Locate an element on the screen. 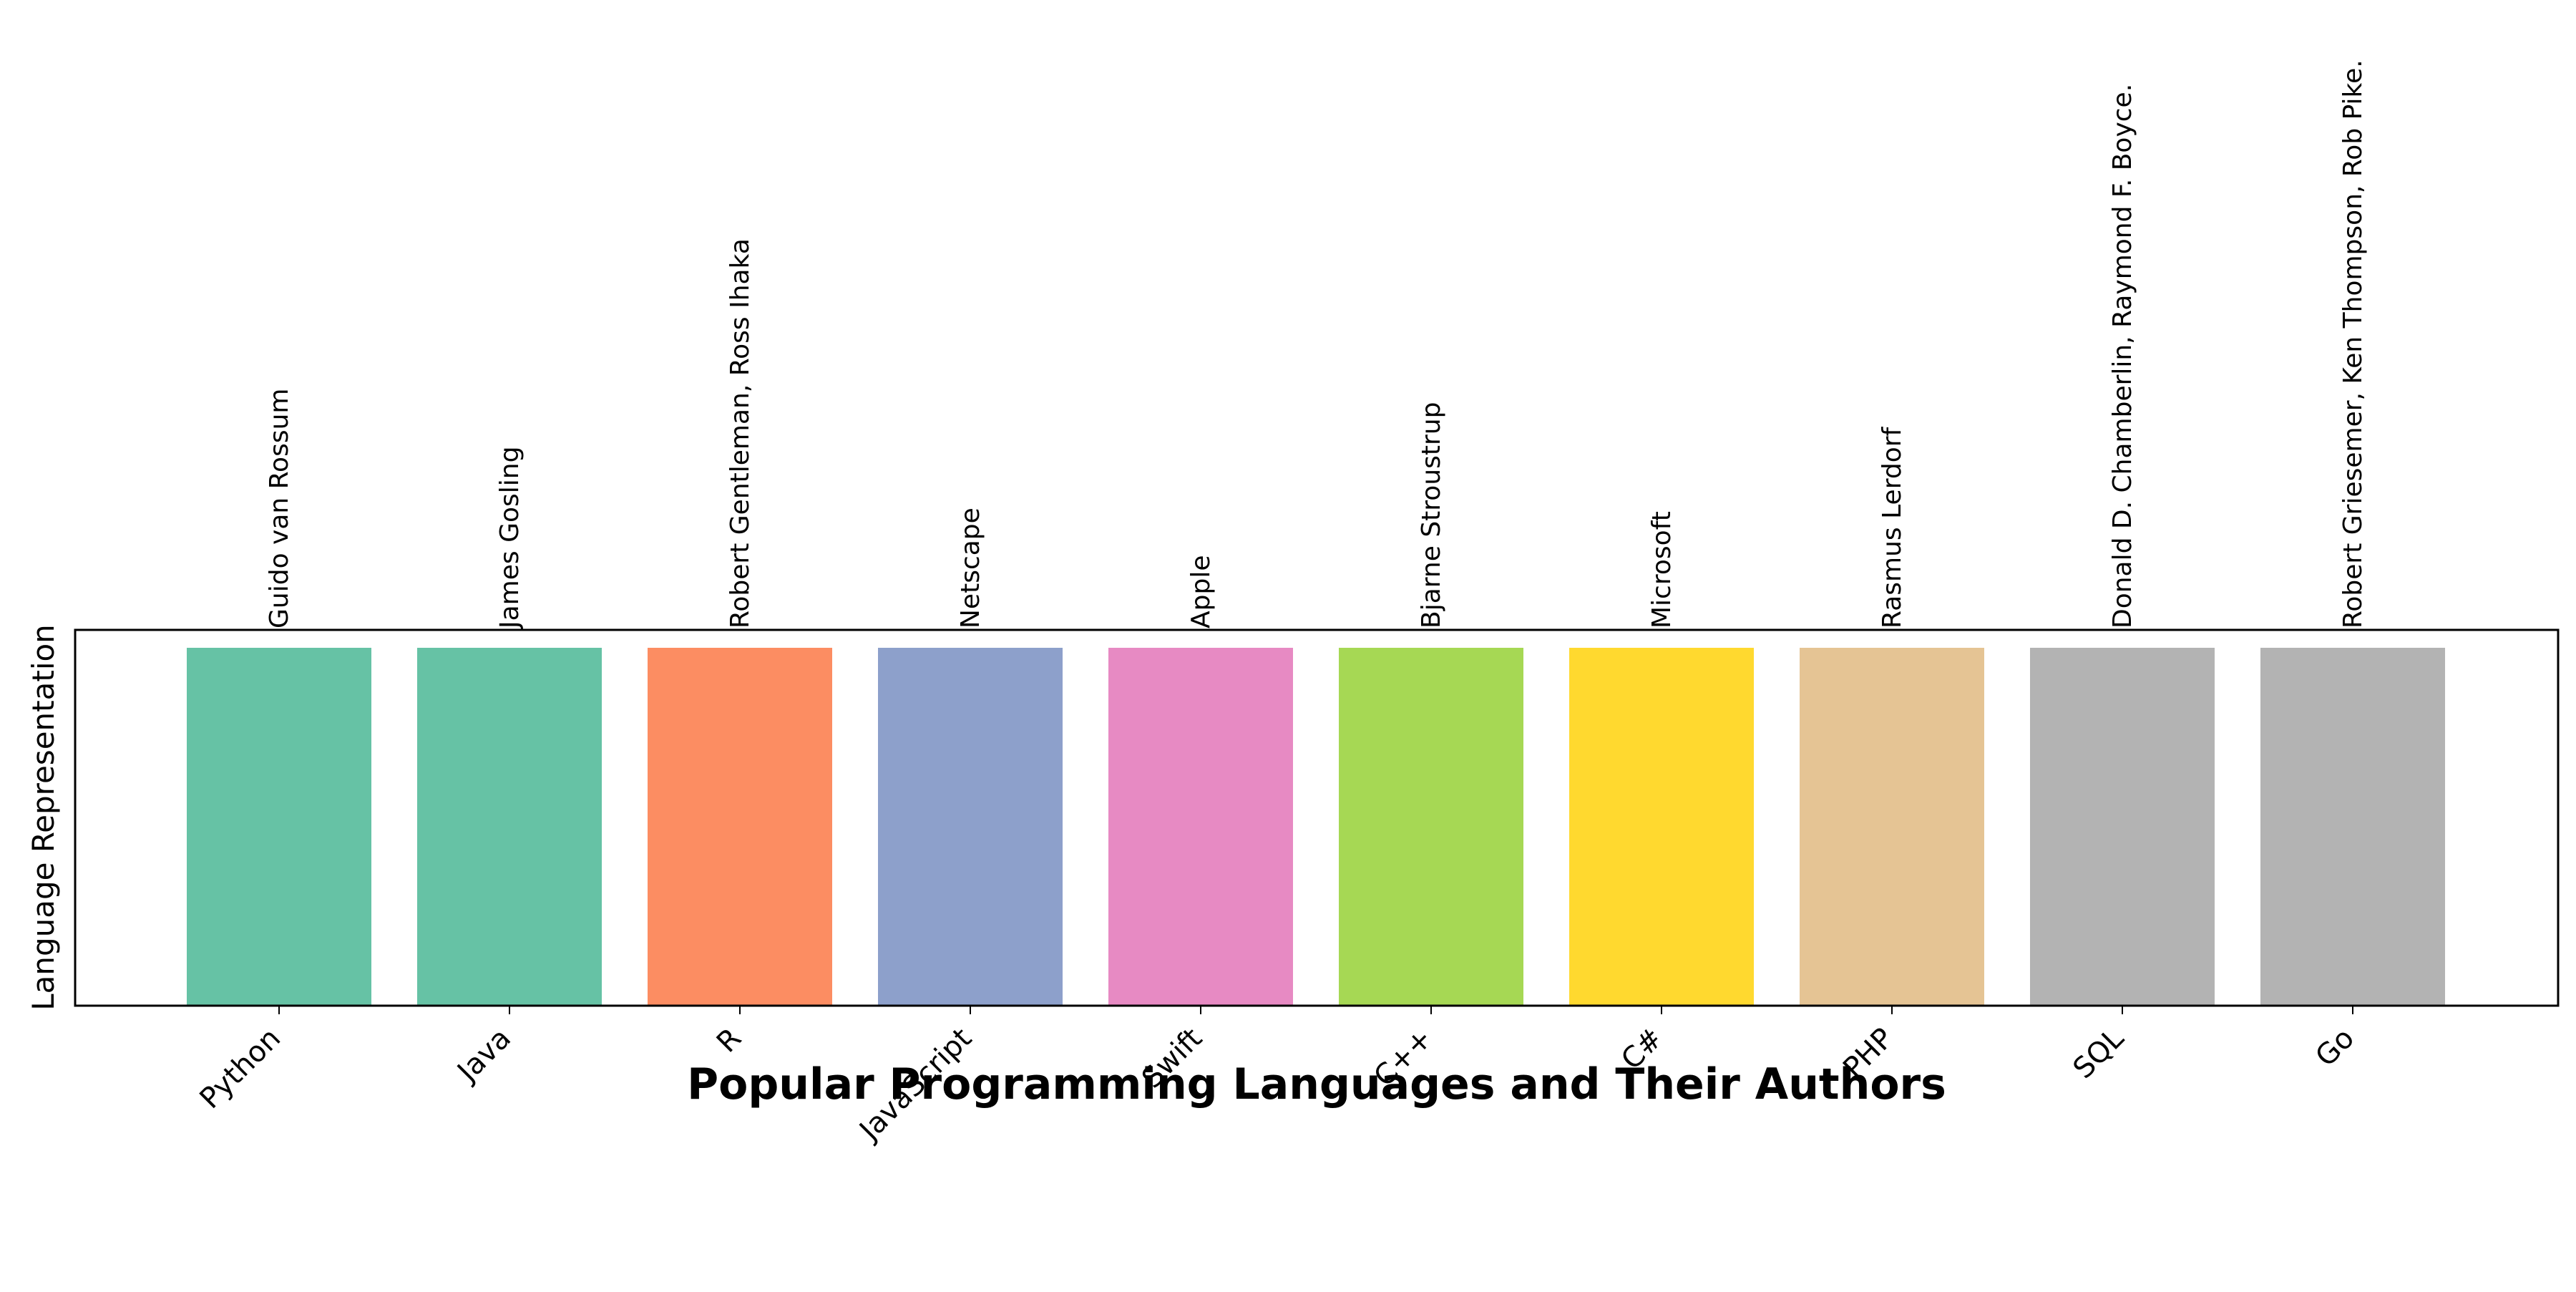 This screenshot has width=2576, height=1292. bar-go is located at coordinates (2352, 827).